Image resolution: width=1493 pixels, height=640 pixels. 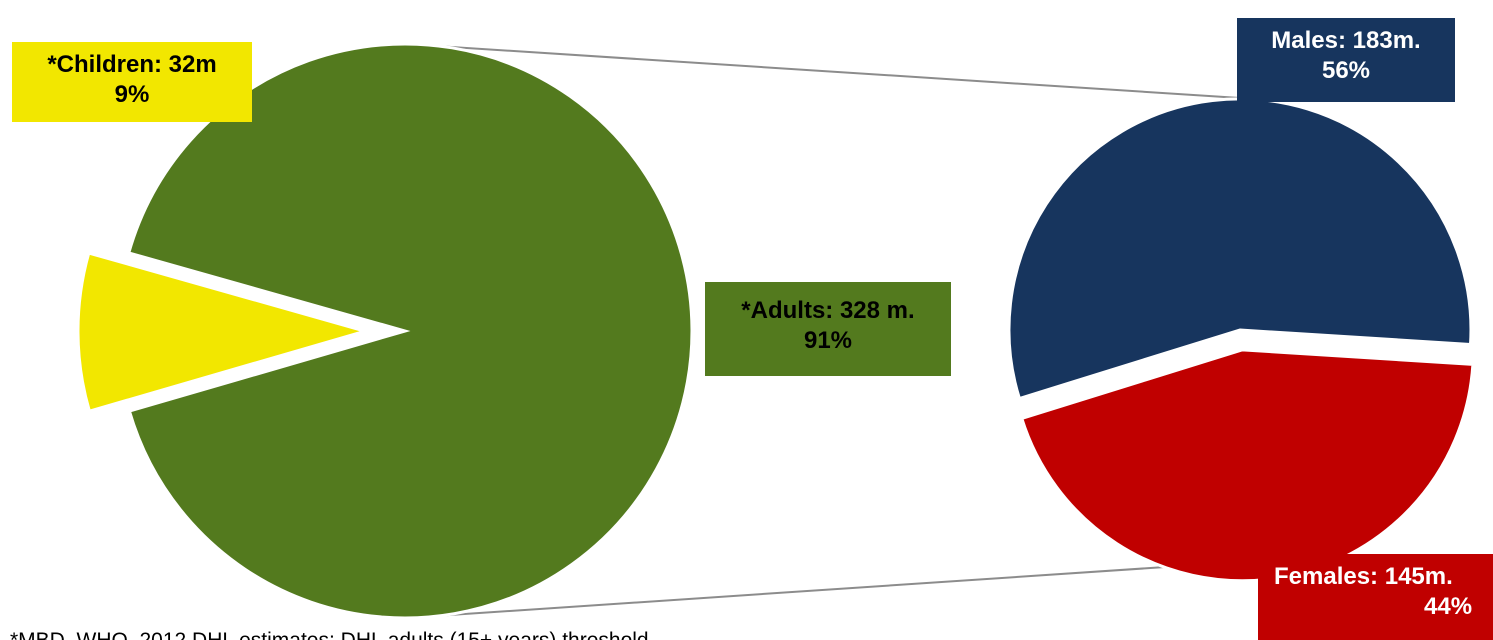 What do you see at coordinates (1363, 576) in the screenshot?
I see `females-label-text: Females: 145m.` at bounding box center [1363, 576].